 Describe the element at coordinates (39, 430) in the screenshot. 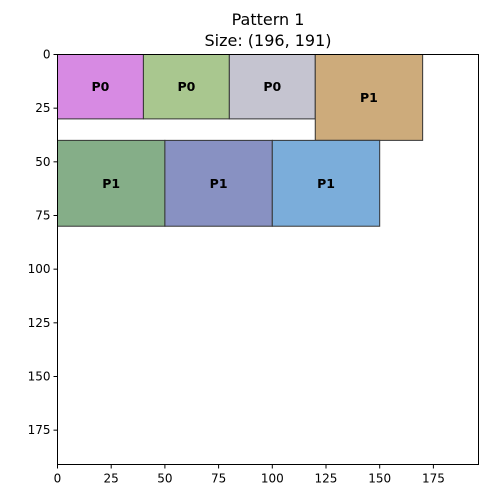

I see `y-tick-label-7: 175` at that location.